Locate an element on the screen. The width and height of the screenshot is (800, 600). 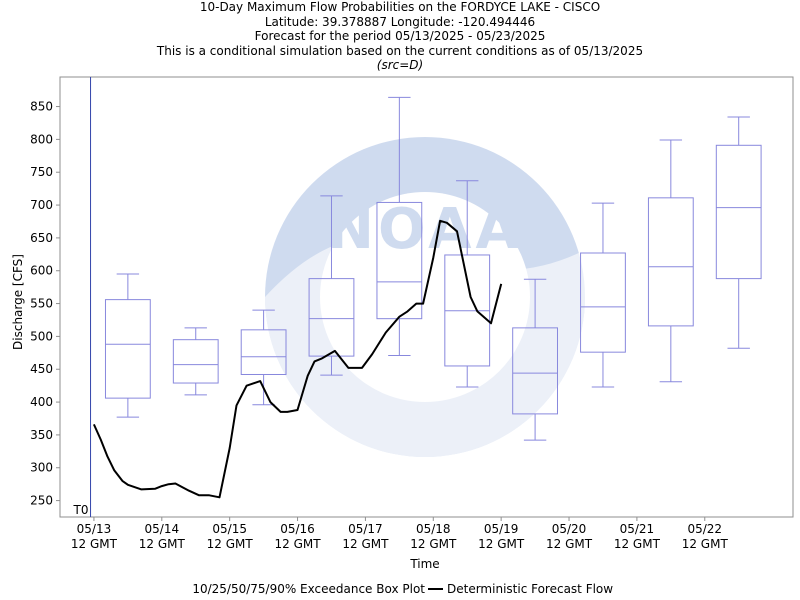
y-tick-label: 400 is located at coordinates (41, 402).